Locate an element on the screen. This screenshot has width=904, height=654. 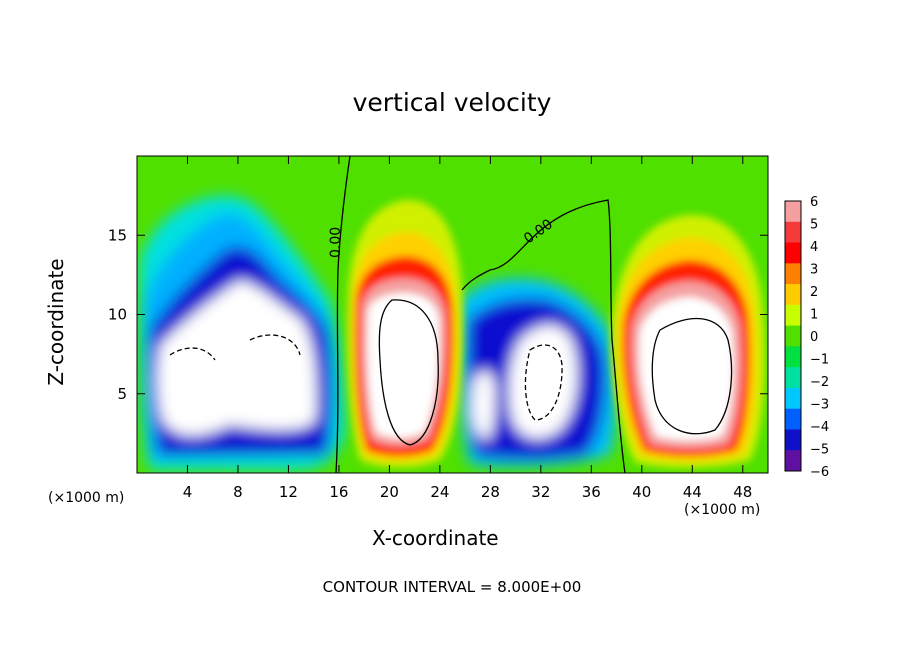
colorbar-label: 0 is located at coordinates (814, 337).